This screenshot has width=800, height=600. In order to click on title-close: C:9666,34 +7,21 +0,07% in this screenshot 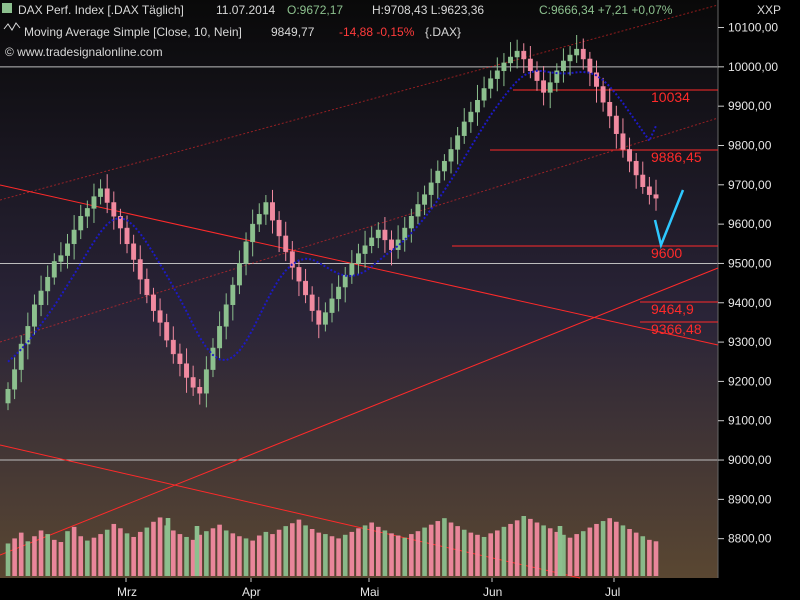, I will do `click(606, 10)`.